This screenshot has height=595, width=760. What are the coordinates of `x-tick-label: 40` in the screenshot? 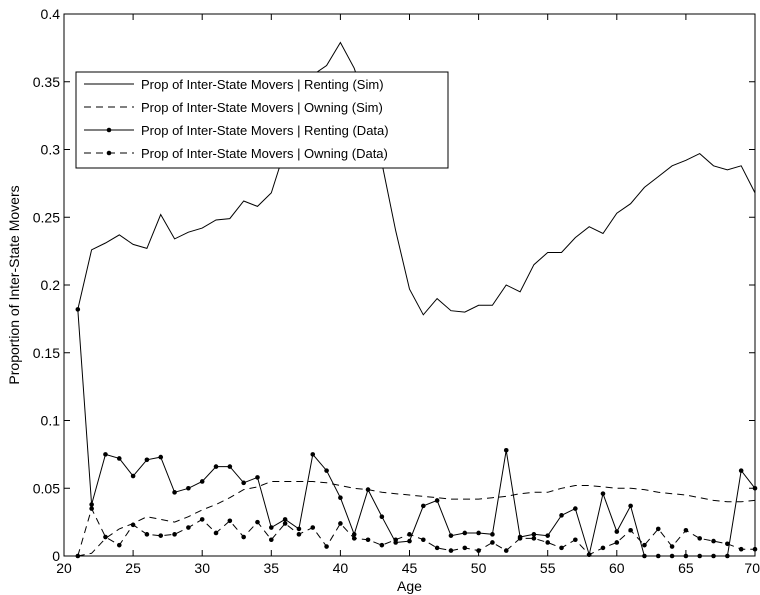 It's located at (341, 568).